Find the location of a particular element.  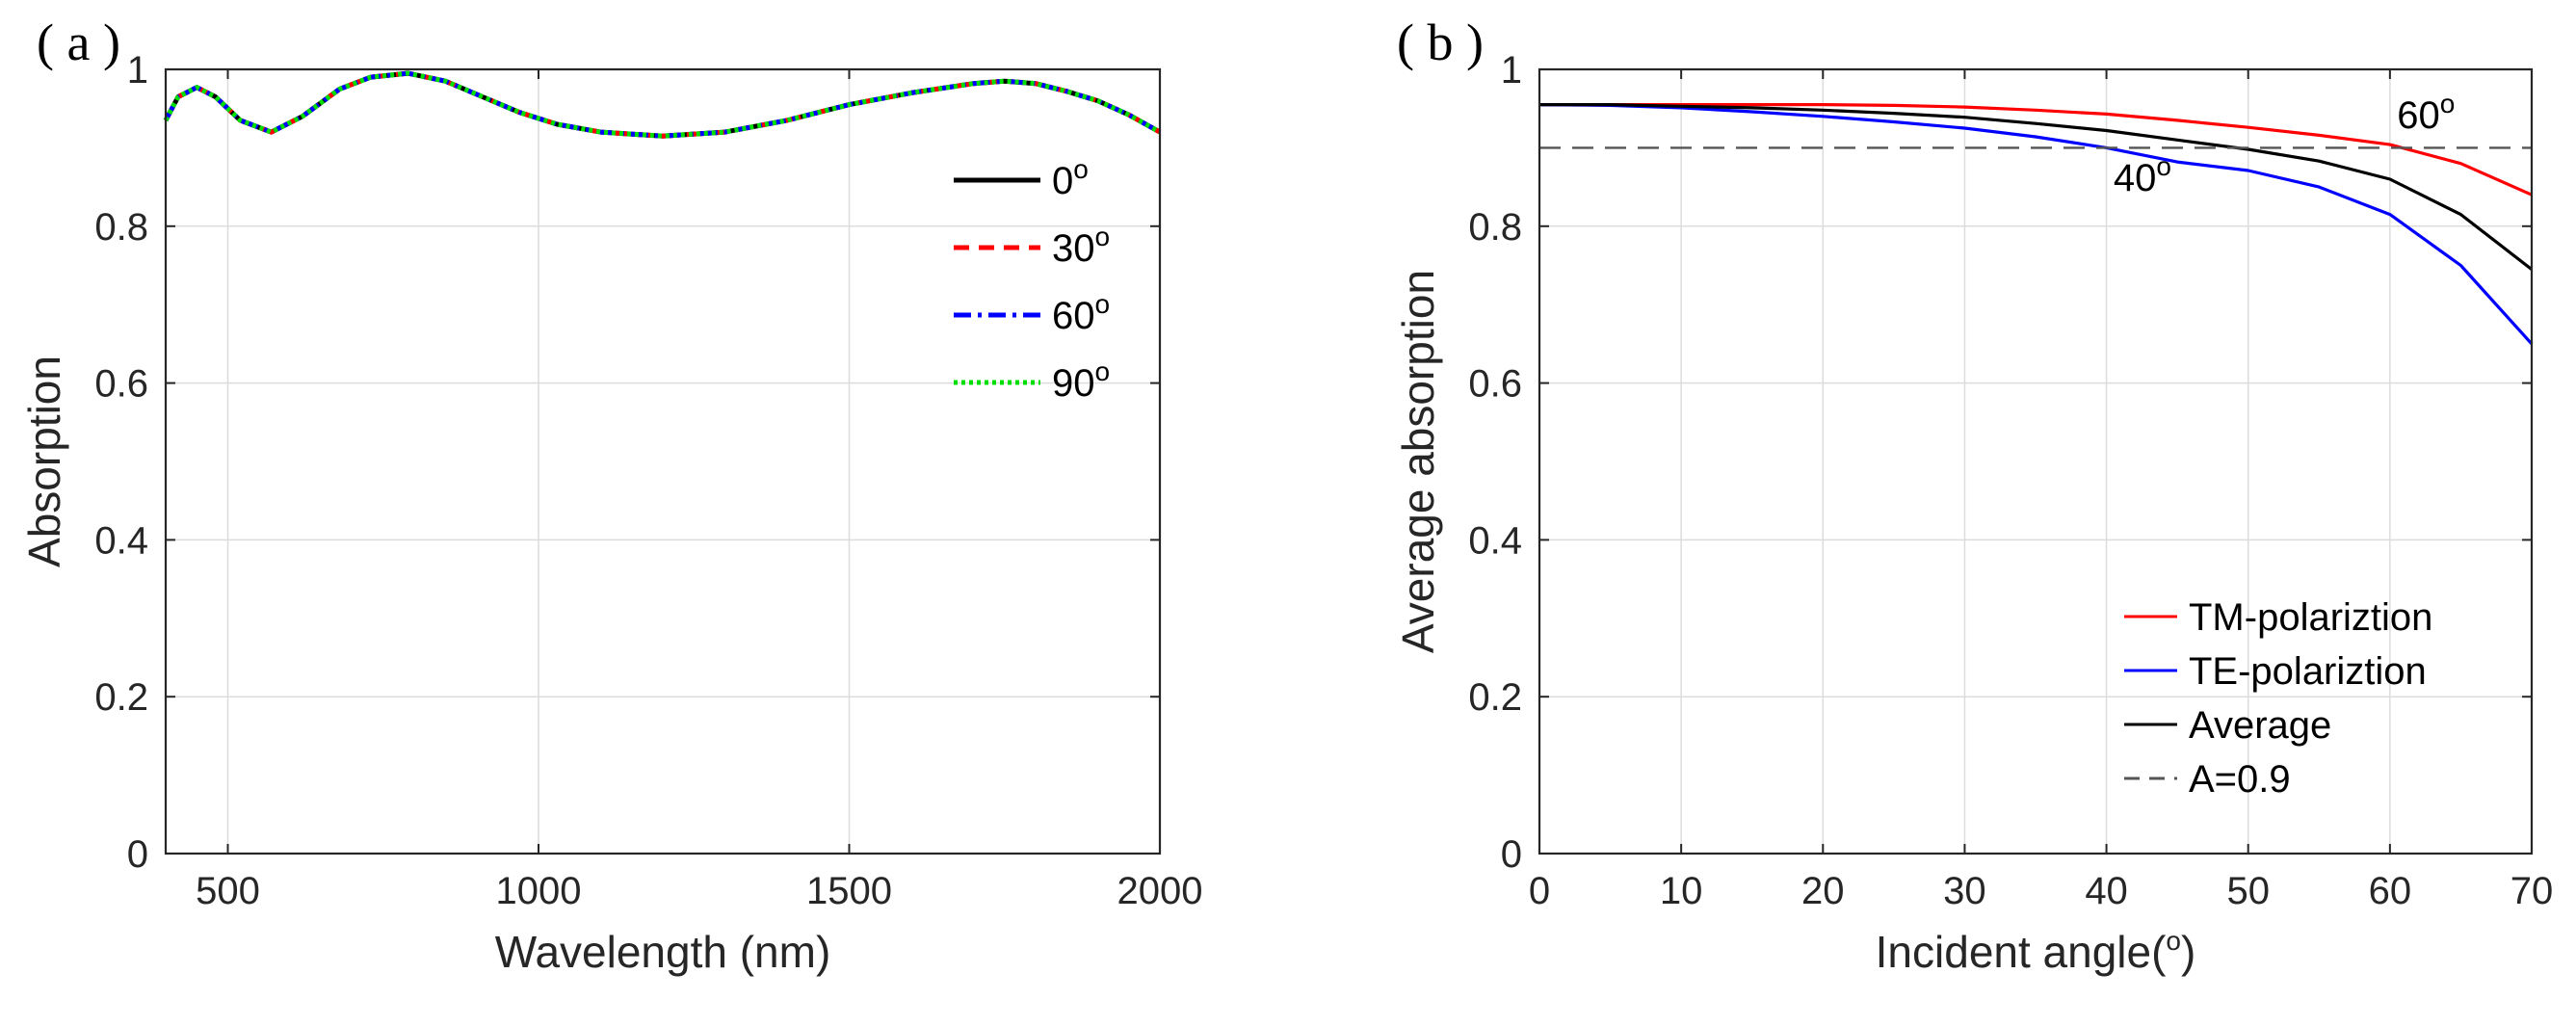

series-line-average is located at coordinates (2036, 186).